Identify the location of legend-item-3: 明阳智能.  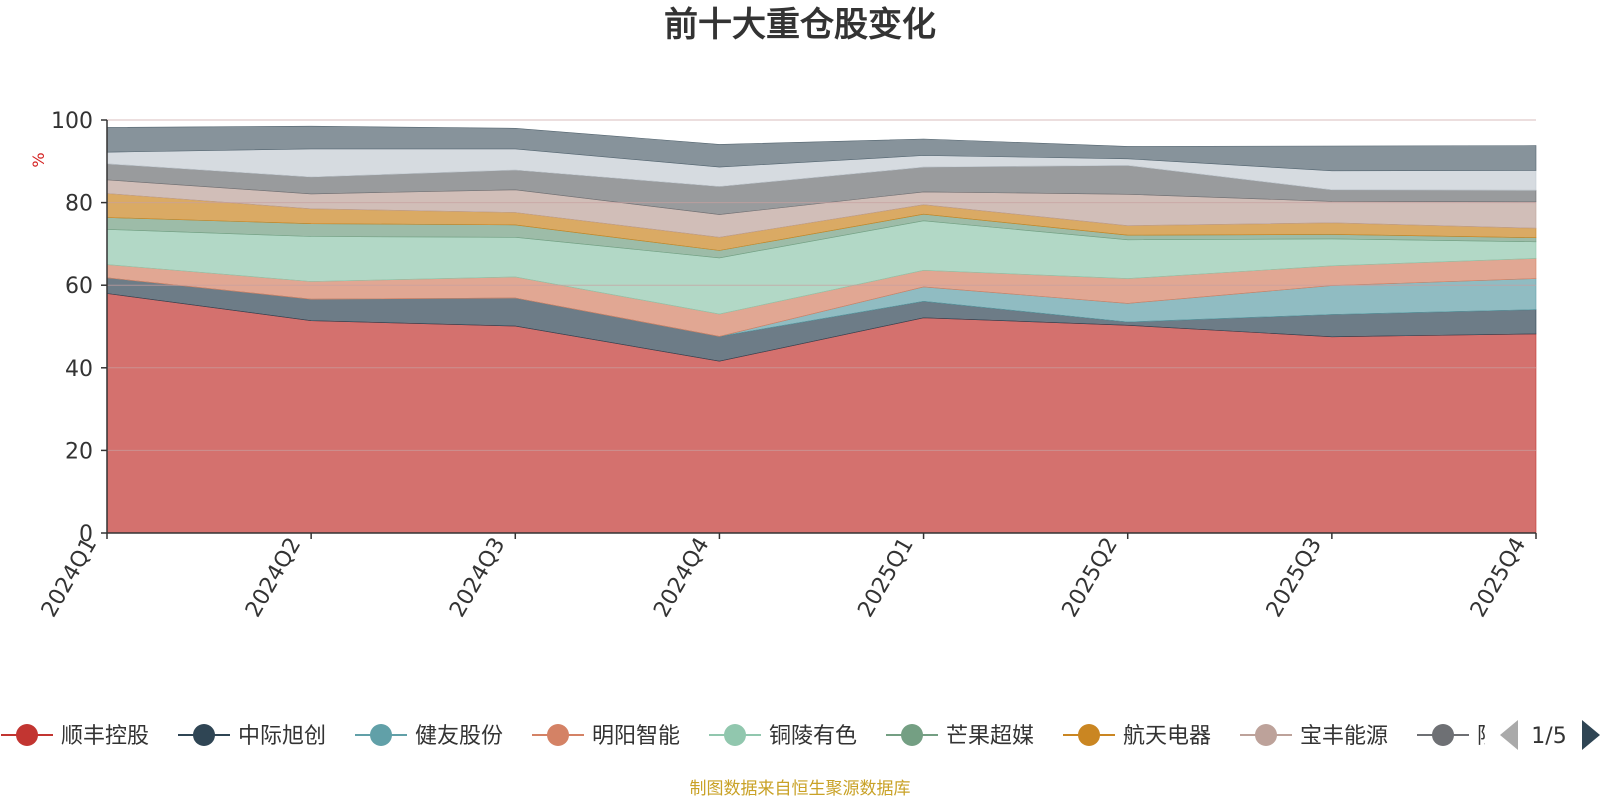
(606, 736).